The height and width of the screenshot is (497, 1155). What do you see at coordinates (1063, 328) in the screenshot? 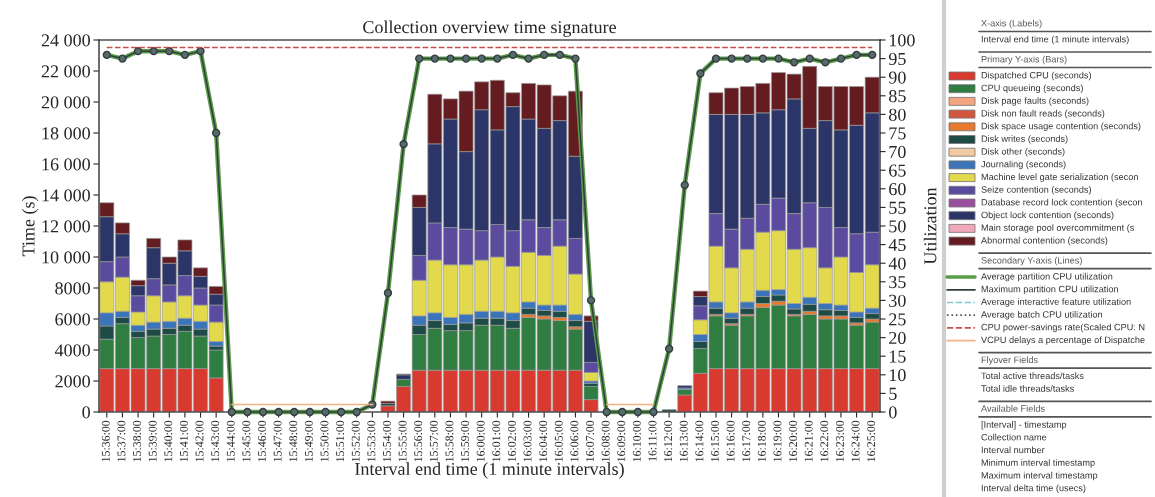
I see `legend-label: CPU power-savings rate(Scaled CPU: N` at bounding box center [1063, 328].